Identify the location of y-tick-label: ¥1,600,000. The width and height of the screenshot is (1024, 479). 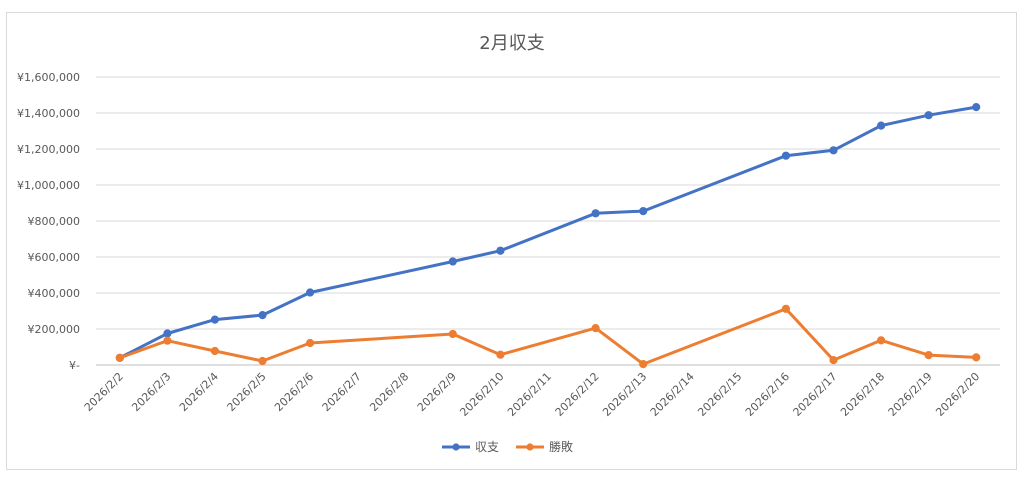
(48, 77).